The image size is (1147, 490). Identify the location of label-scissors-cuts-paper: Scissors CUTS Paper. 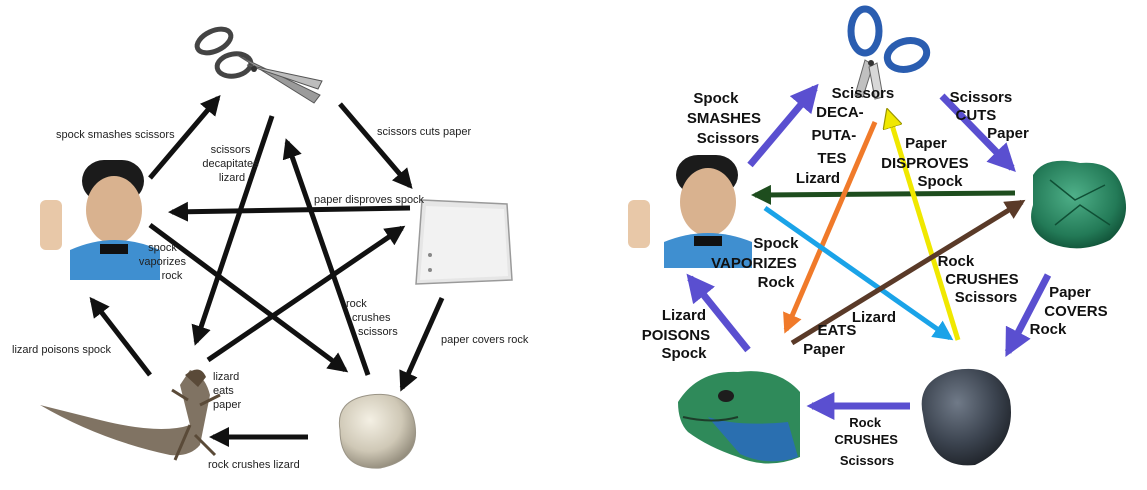
(989, 115).